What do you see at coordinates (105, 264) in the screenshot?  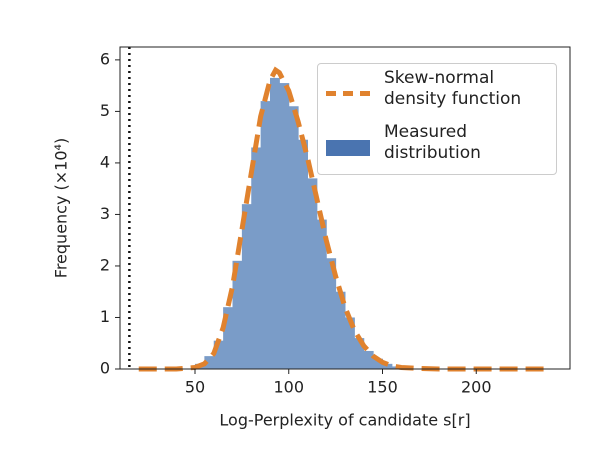 I see `y-tick-label: 2` at bounding box center [105, 264].